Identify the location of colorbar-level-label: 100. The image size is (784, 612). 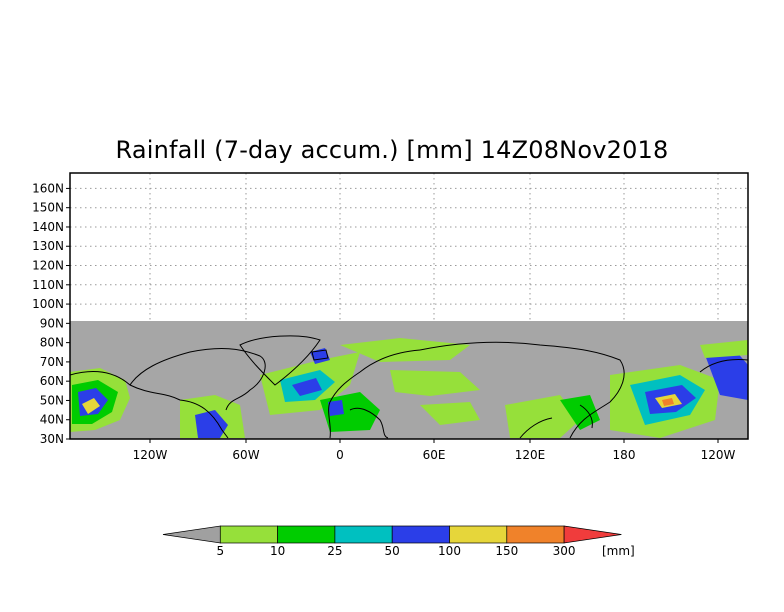
(449, 551).